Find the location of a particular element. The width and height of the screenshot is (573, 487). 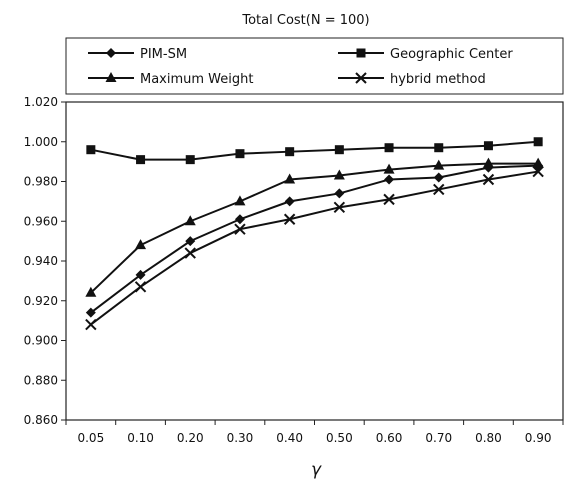

y-tick-label: 0.980 is located at coordinates (41, 182).